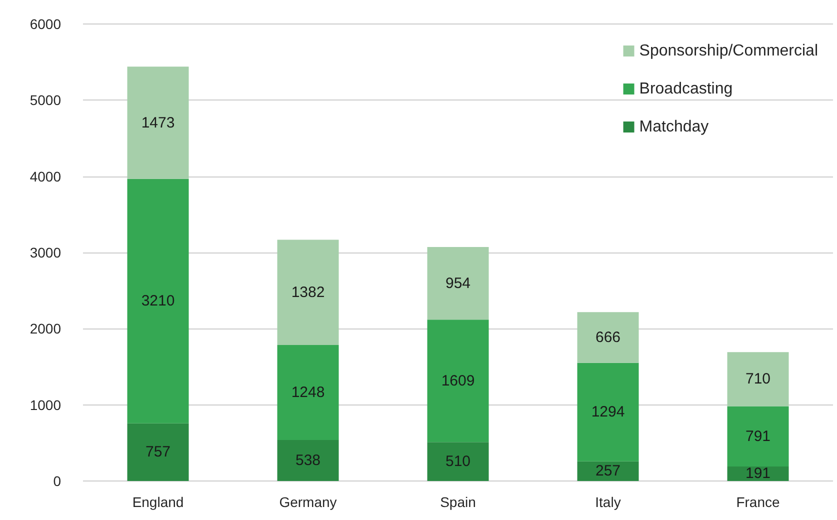 The width and height of the screenshot is (837, 520). I want to click on y-tick-label: 3000, so click(46, 252).